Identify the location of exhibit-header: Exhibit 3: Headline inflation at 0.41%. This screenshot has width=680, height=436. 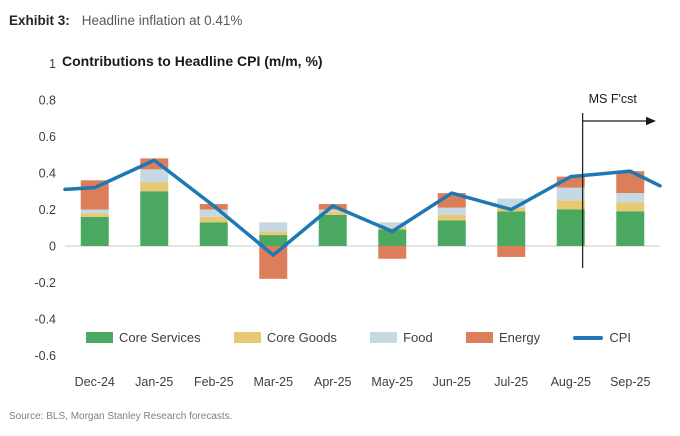
(125, 20).